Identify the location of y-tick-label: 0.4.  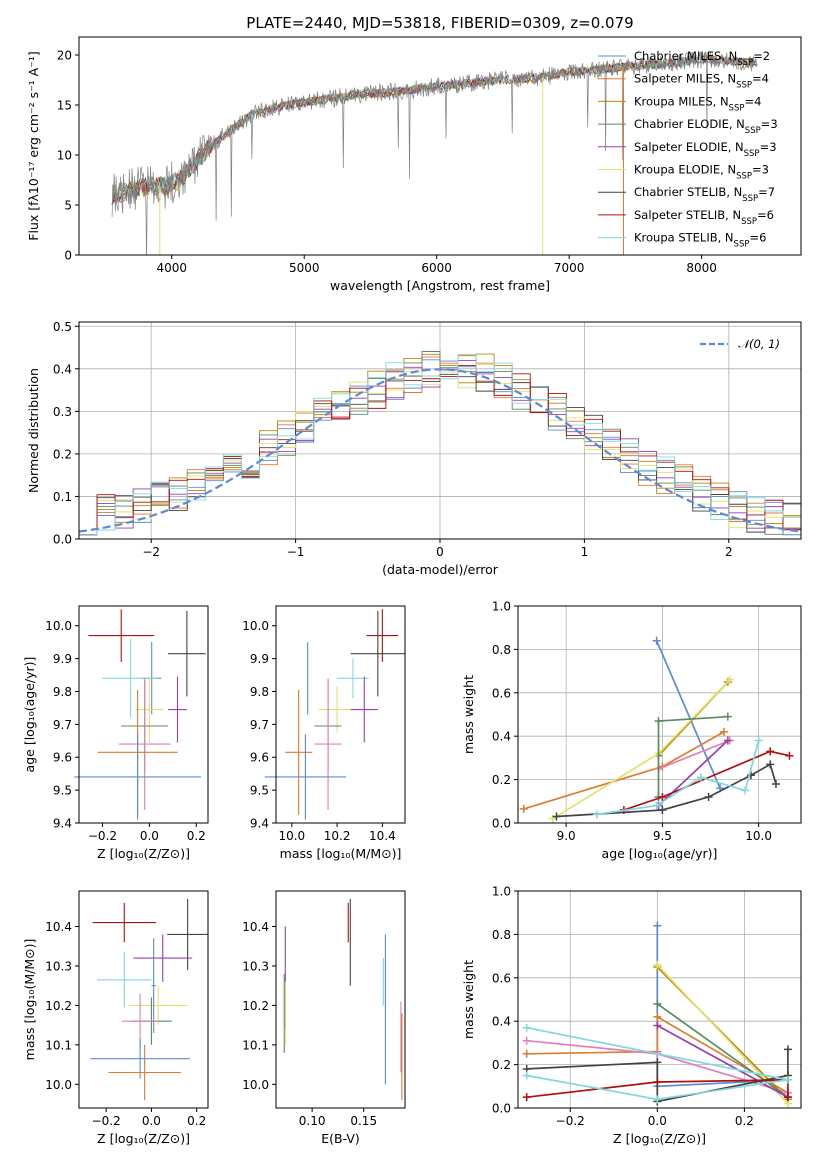
(62, 369).